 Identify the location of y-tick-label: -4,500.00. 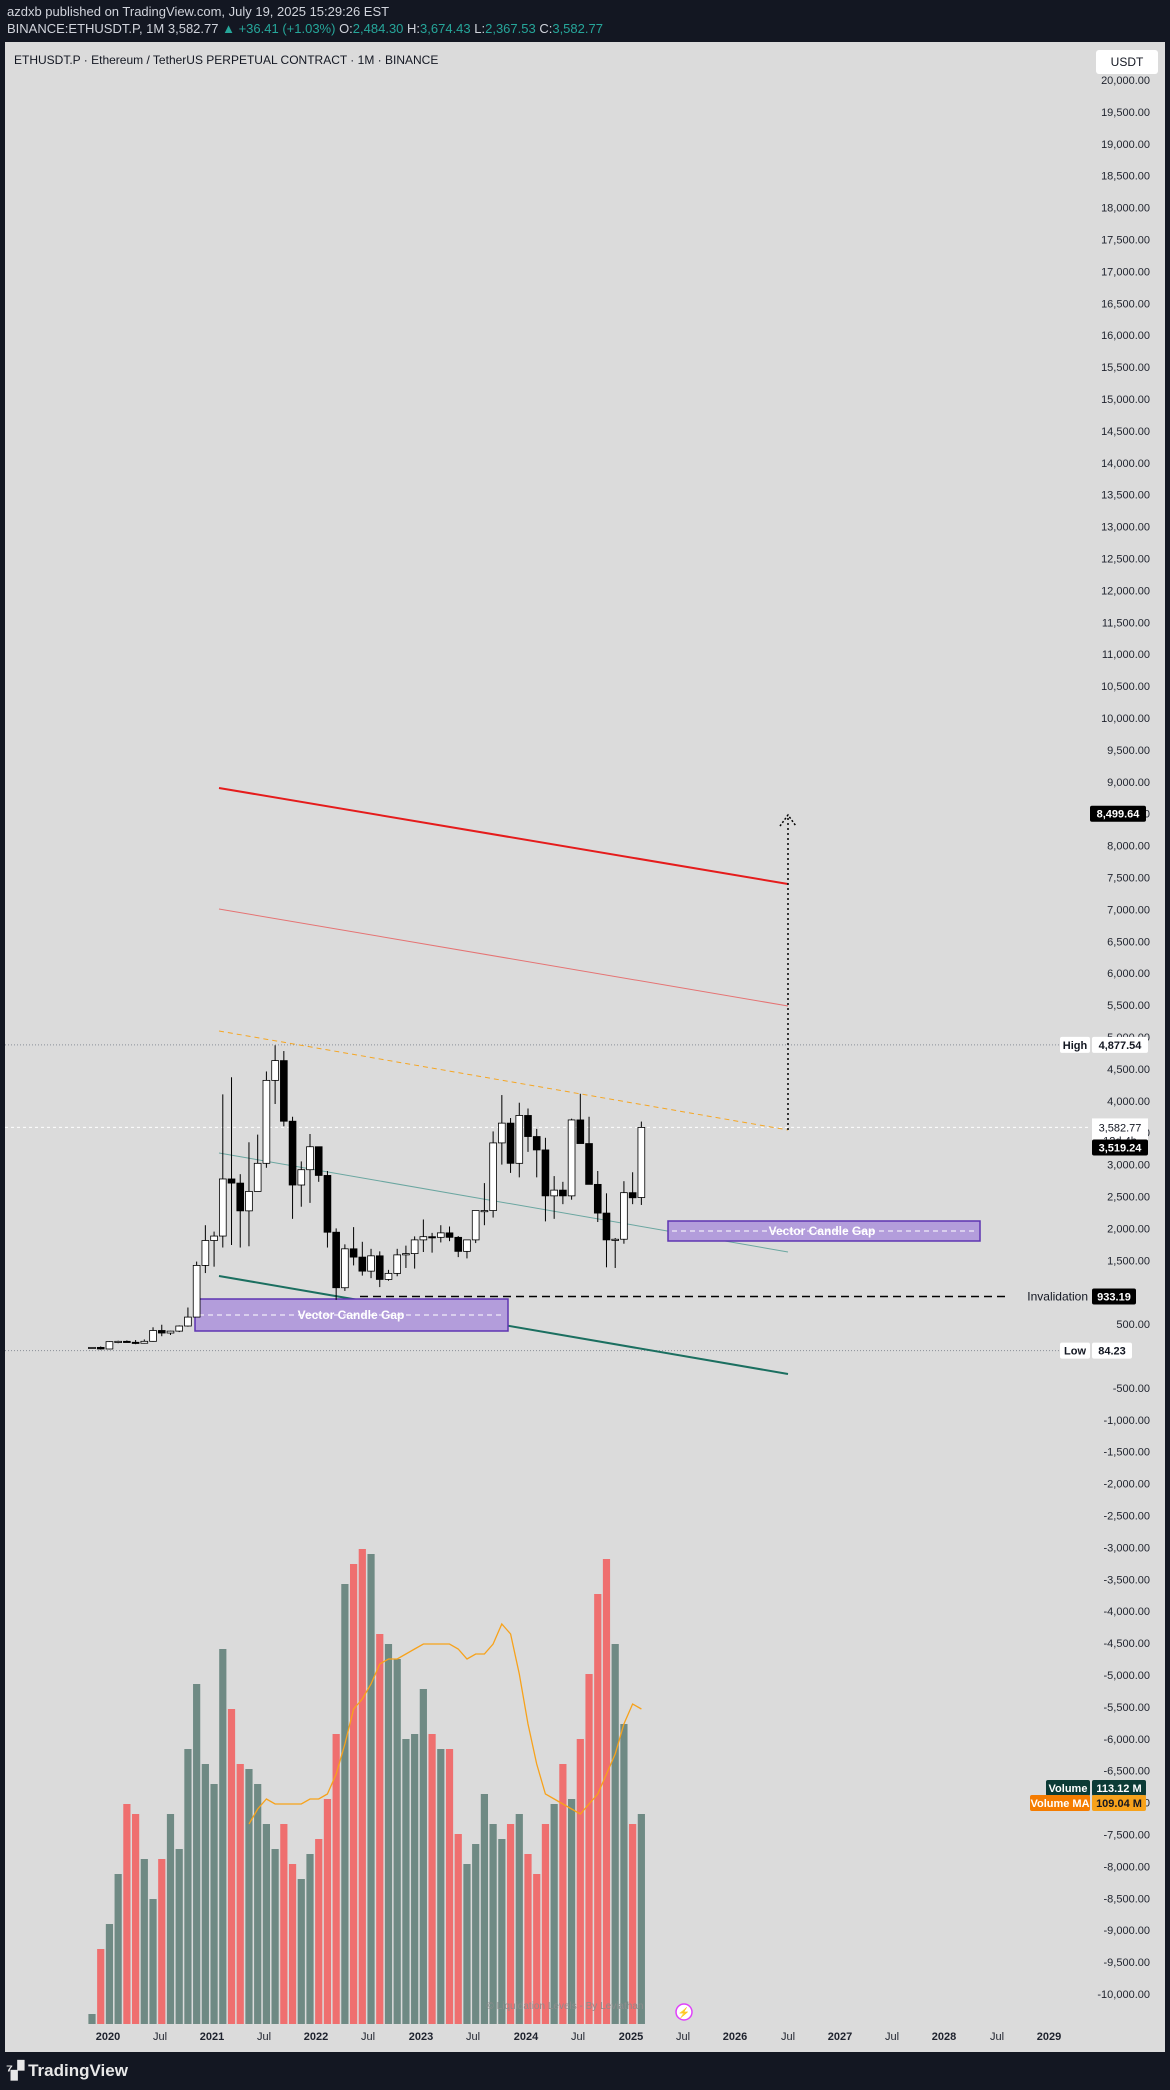
(1127, 1644).